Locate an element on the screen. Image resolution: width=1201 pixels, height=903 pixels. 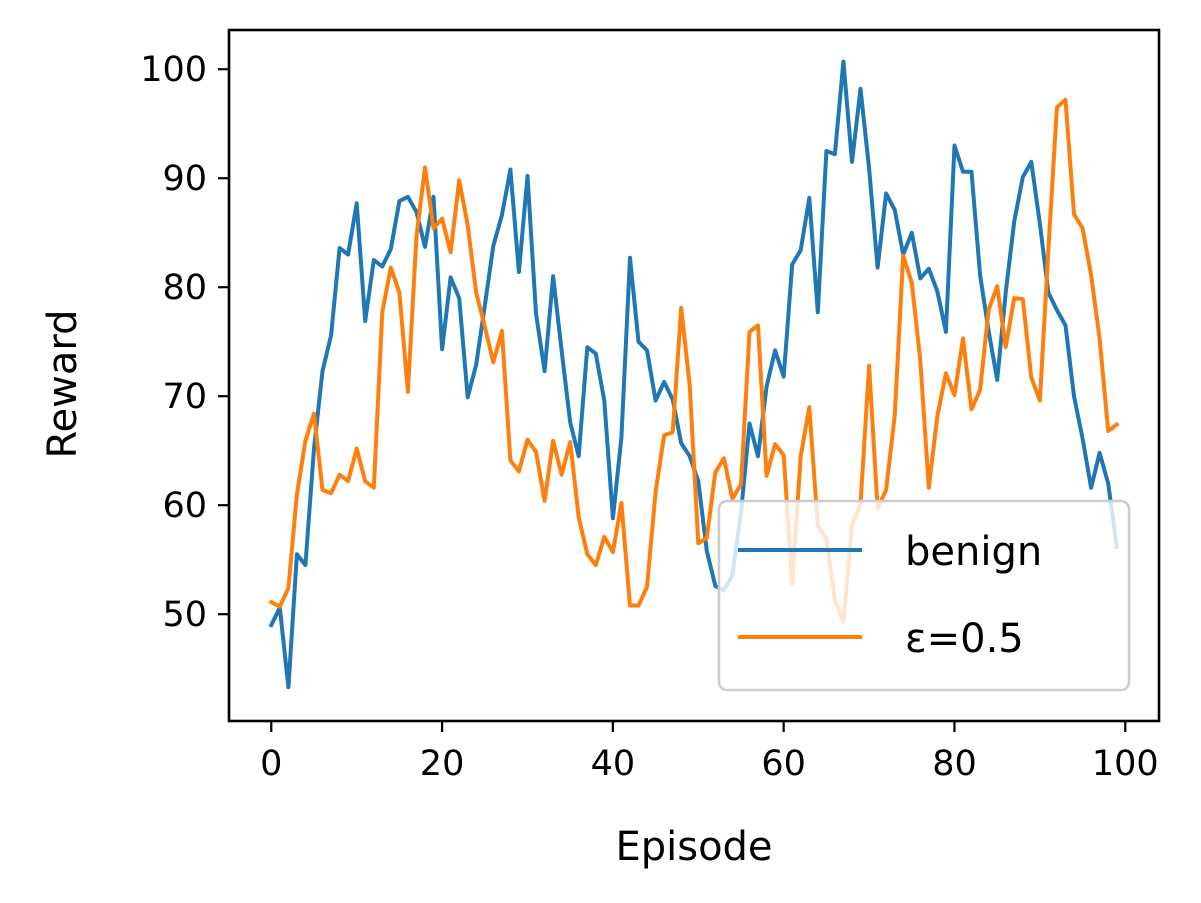
y-tick-label: 80 is located at coordinates (184, 288).